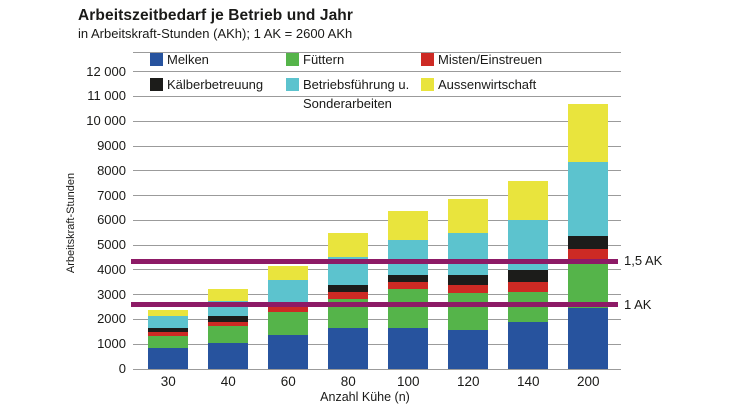  I want to click on y-tick-label: 9000, so click(111, 146).